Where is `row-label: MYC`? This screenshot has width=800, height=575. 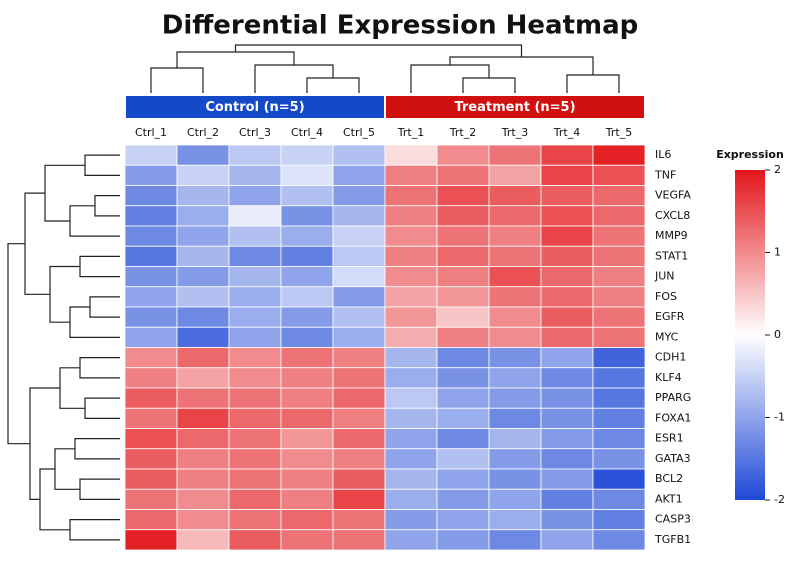 row-label: MYC is located at coordinates (667, 336).